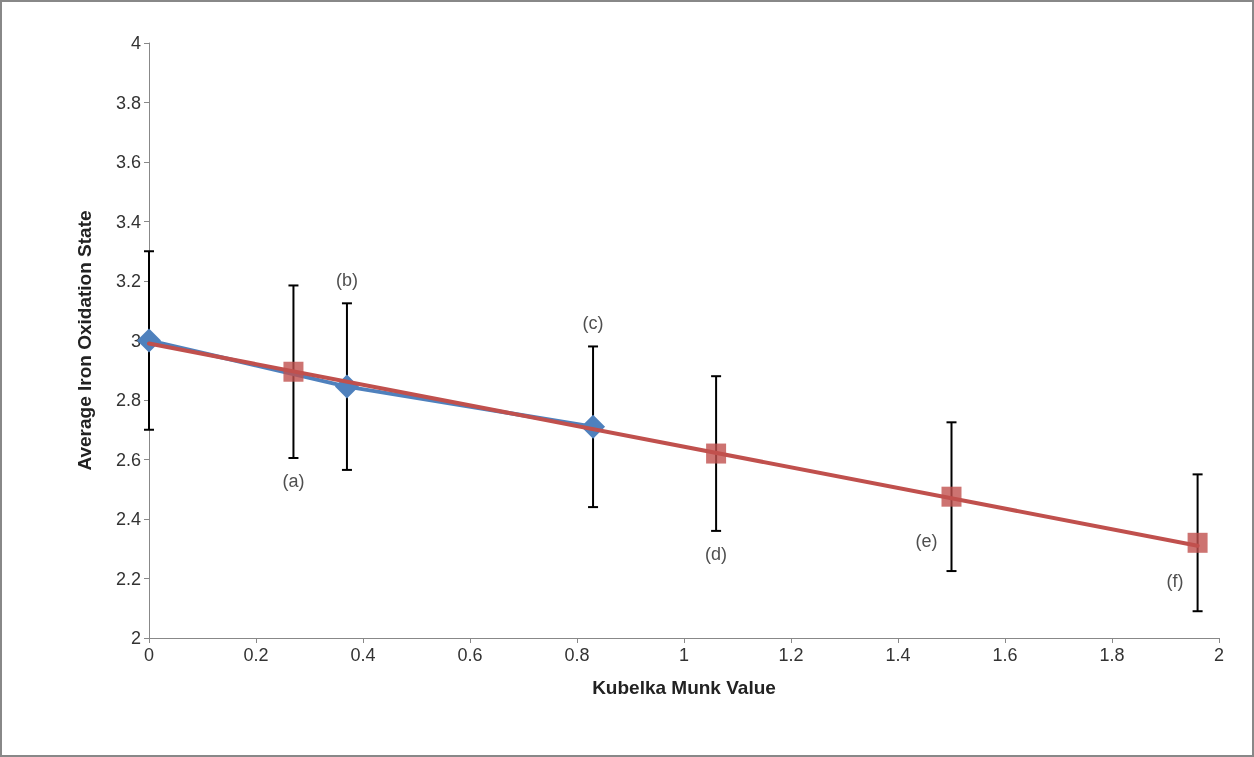 Image resolution: width=1254 pixels, height=757 pixels. Describe the element at coordinates (926, 541) in the screenshot. I see `annotation: (e)` at that location.